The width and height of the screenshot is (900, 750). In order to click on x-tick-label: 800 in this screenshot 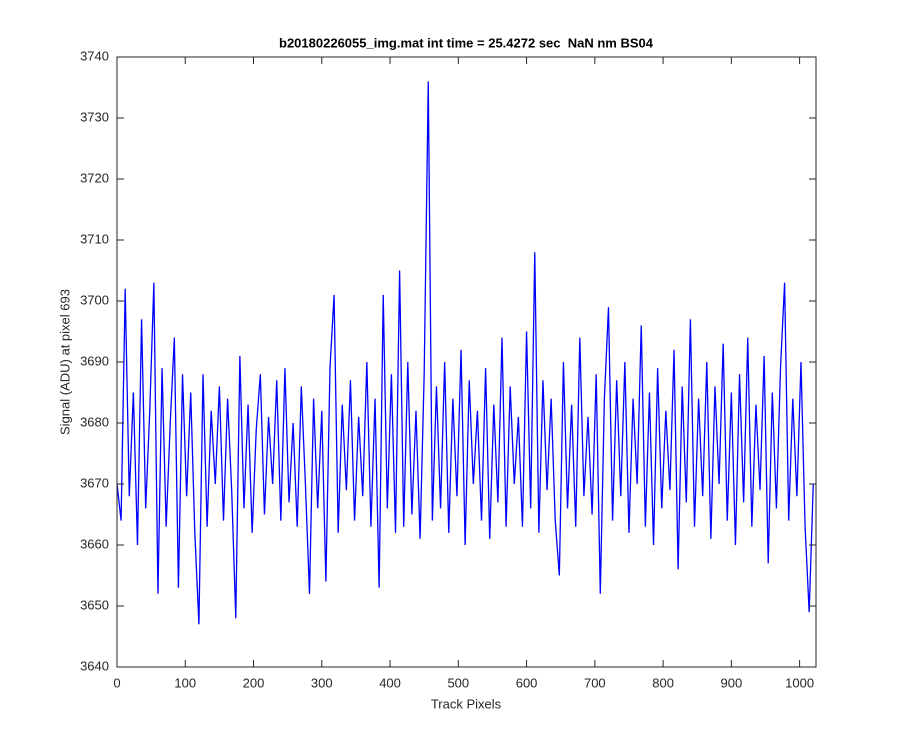, I will do `click(663, 682)`.